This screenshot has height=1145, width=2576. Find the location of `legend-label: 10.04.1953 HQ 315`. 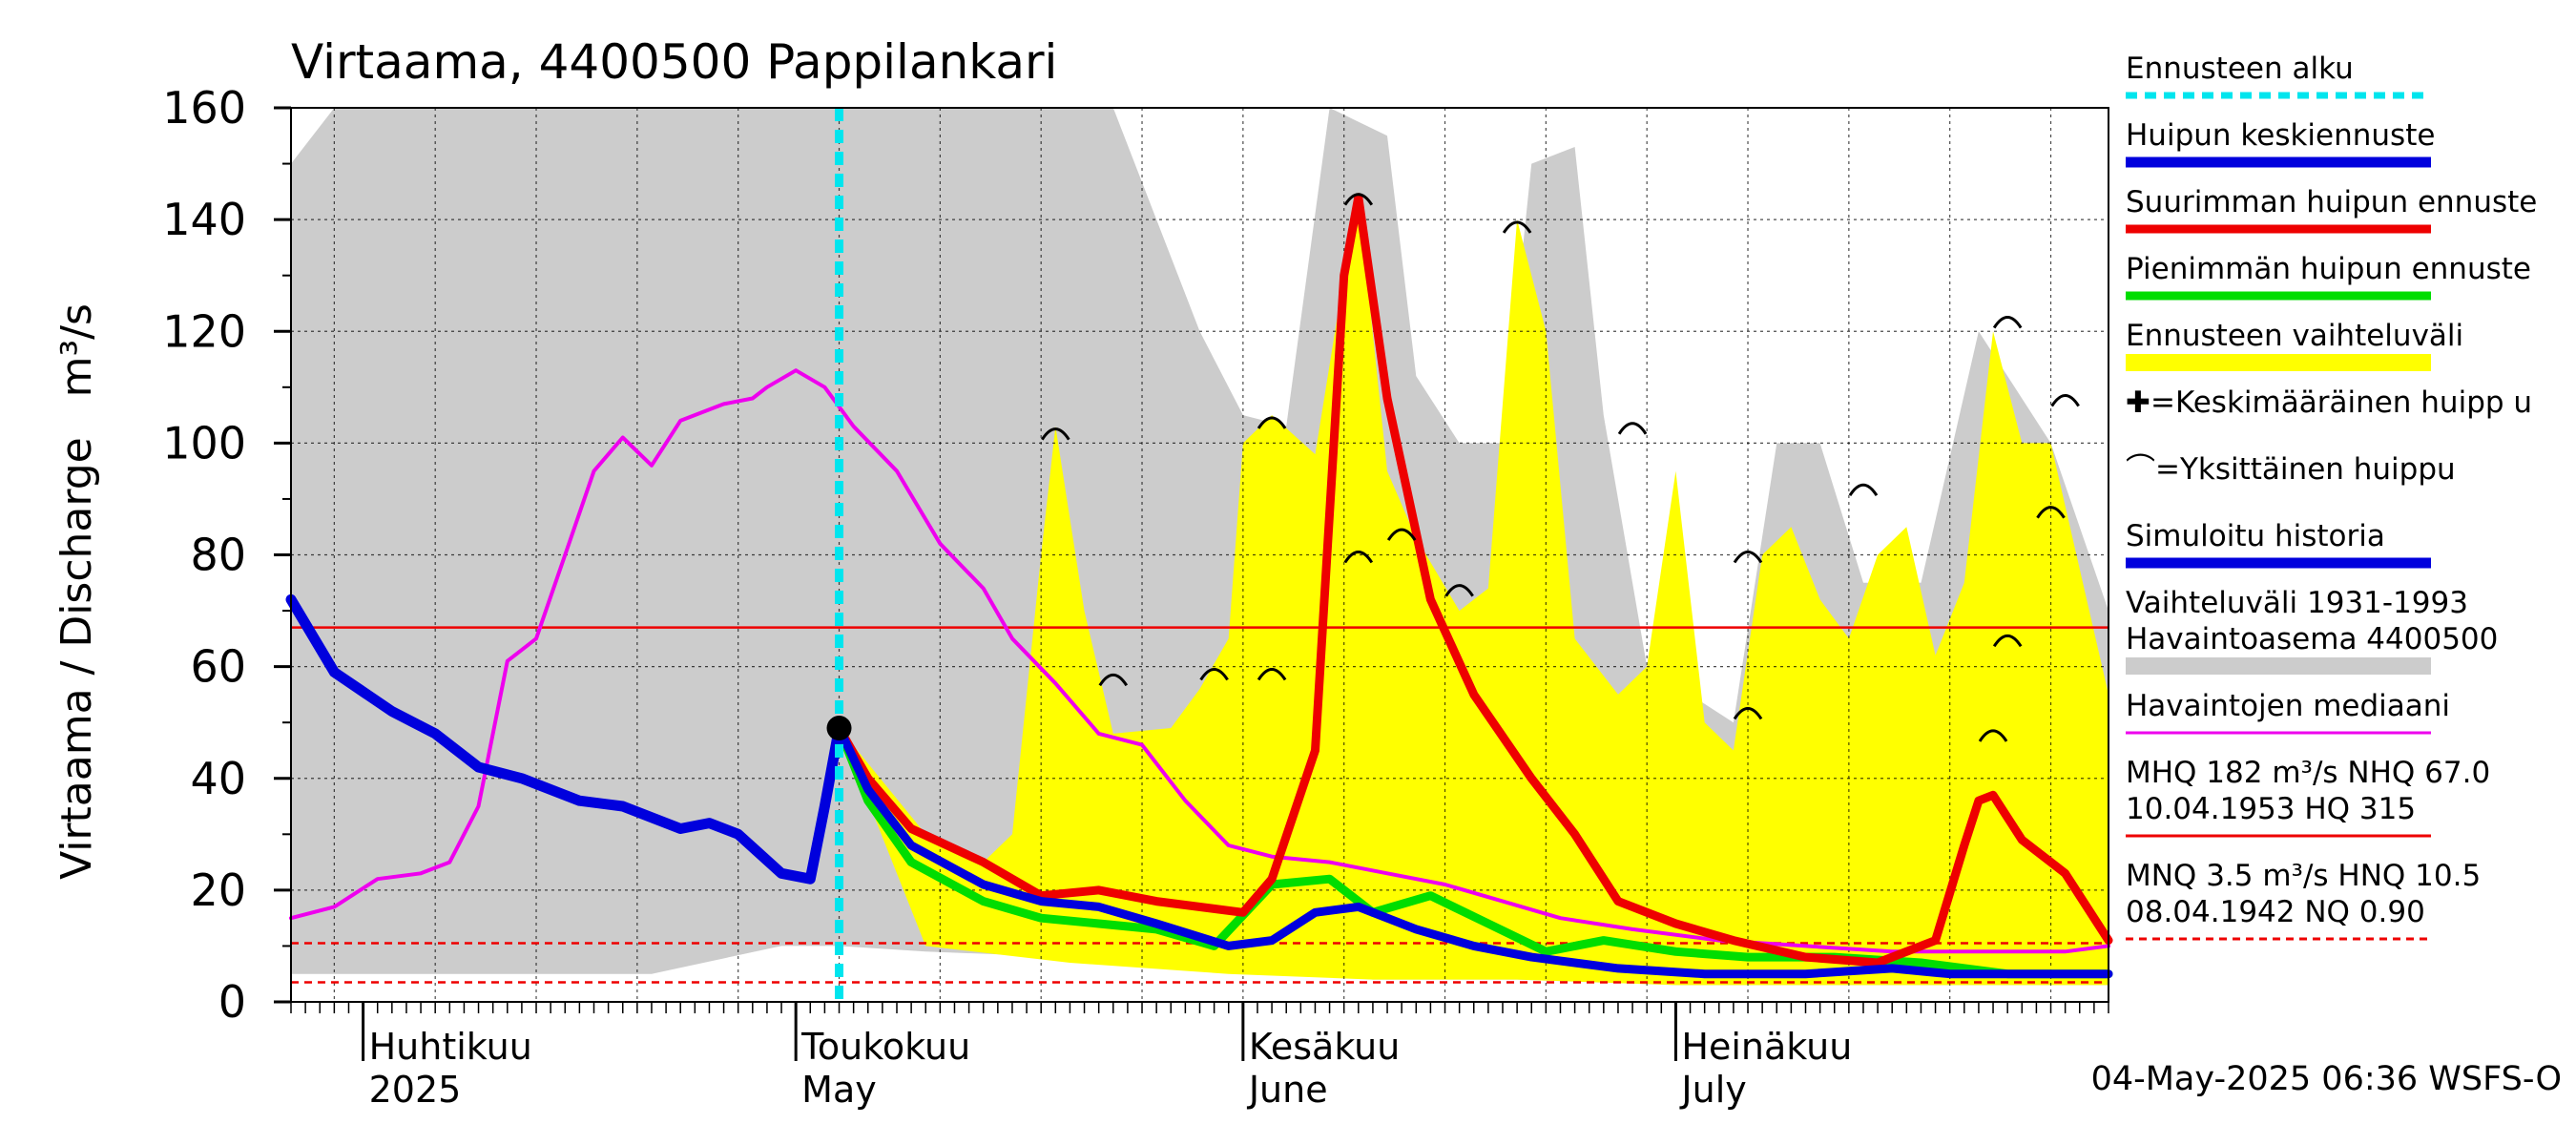

legend-label: 10.04.1953 HQ 315 is located at coordinates (2271, 809).